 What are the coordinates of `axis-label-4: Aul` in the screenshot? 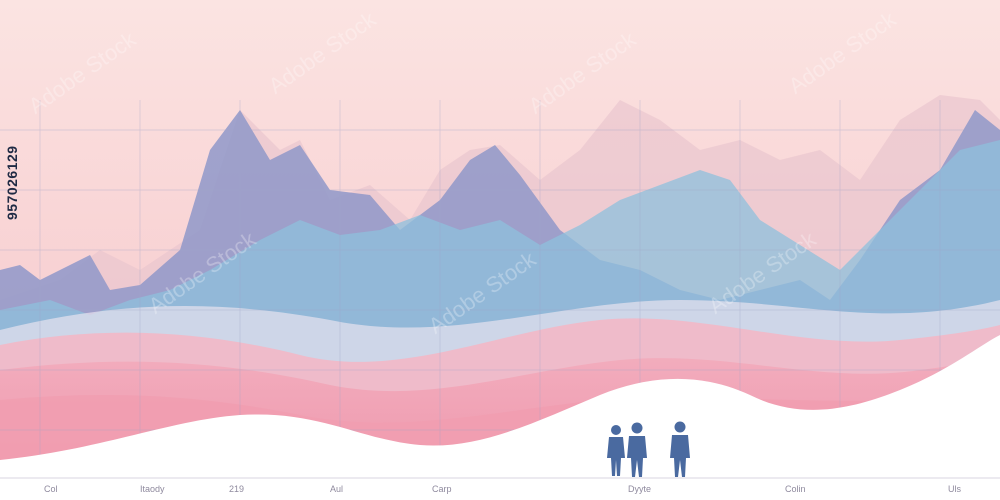 It's located at (337, 489).